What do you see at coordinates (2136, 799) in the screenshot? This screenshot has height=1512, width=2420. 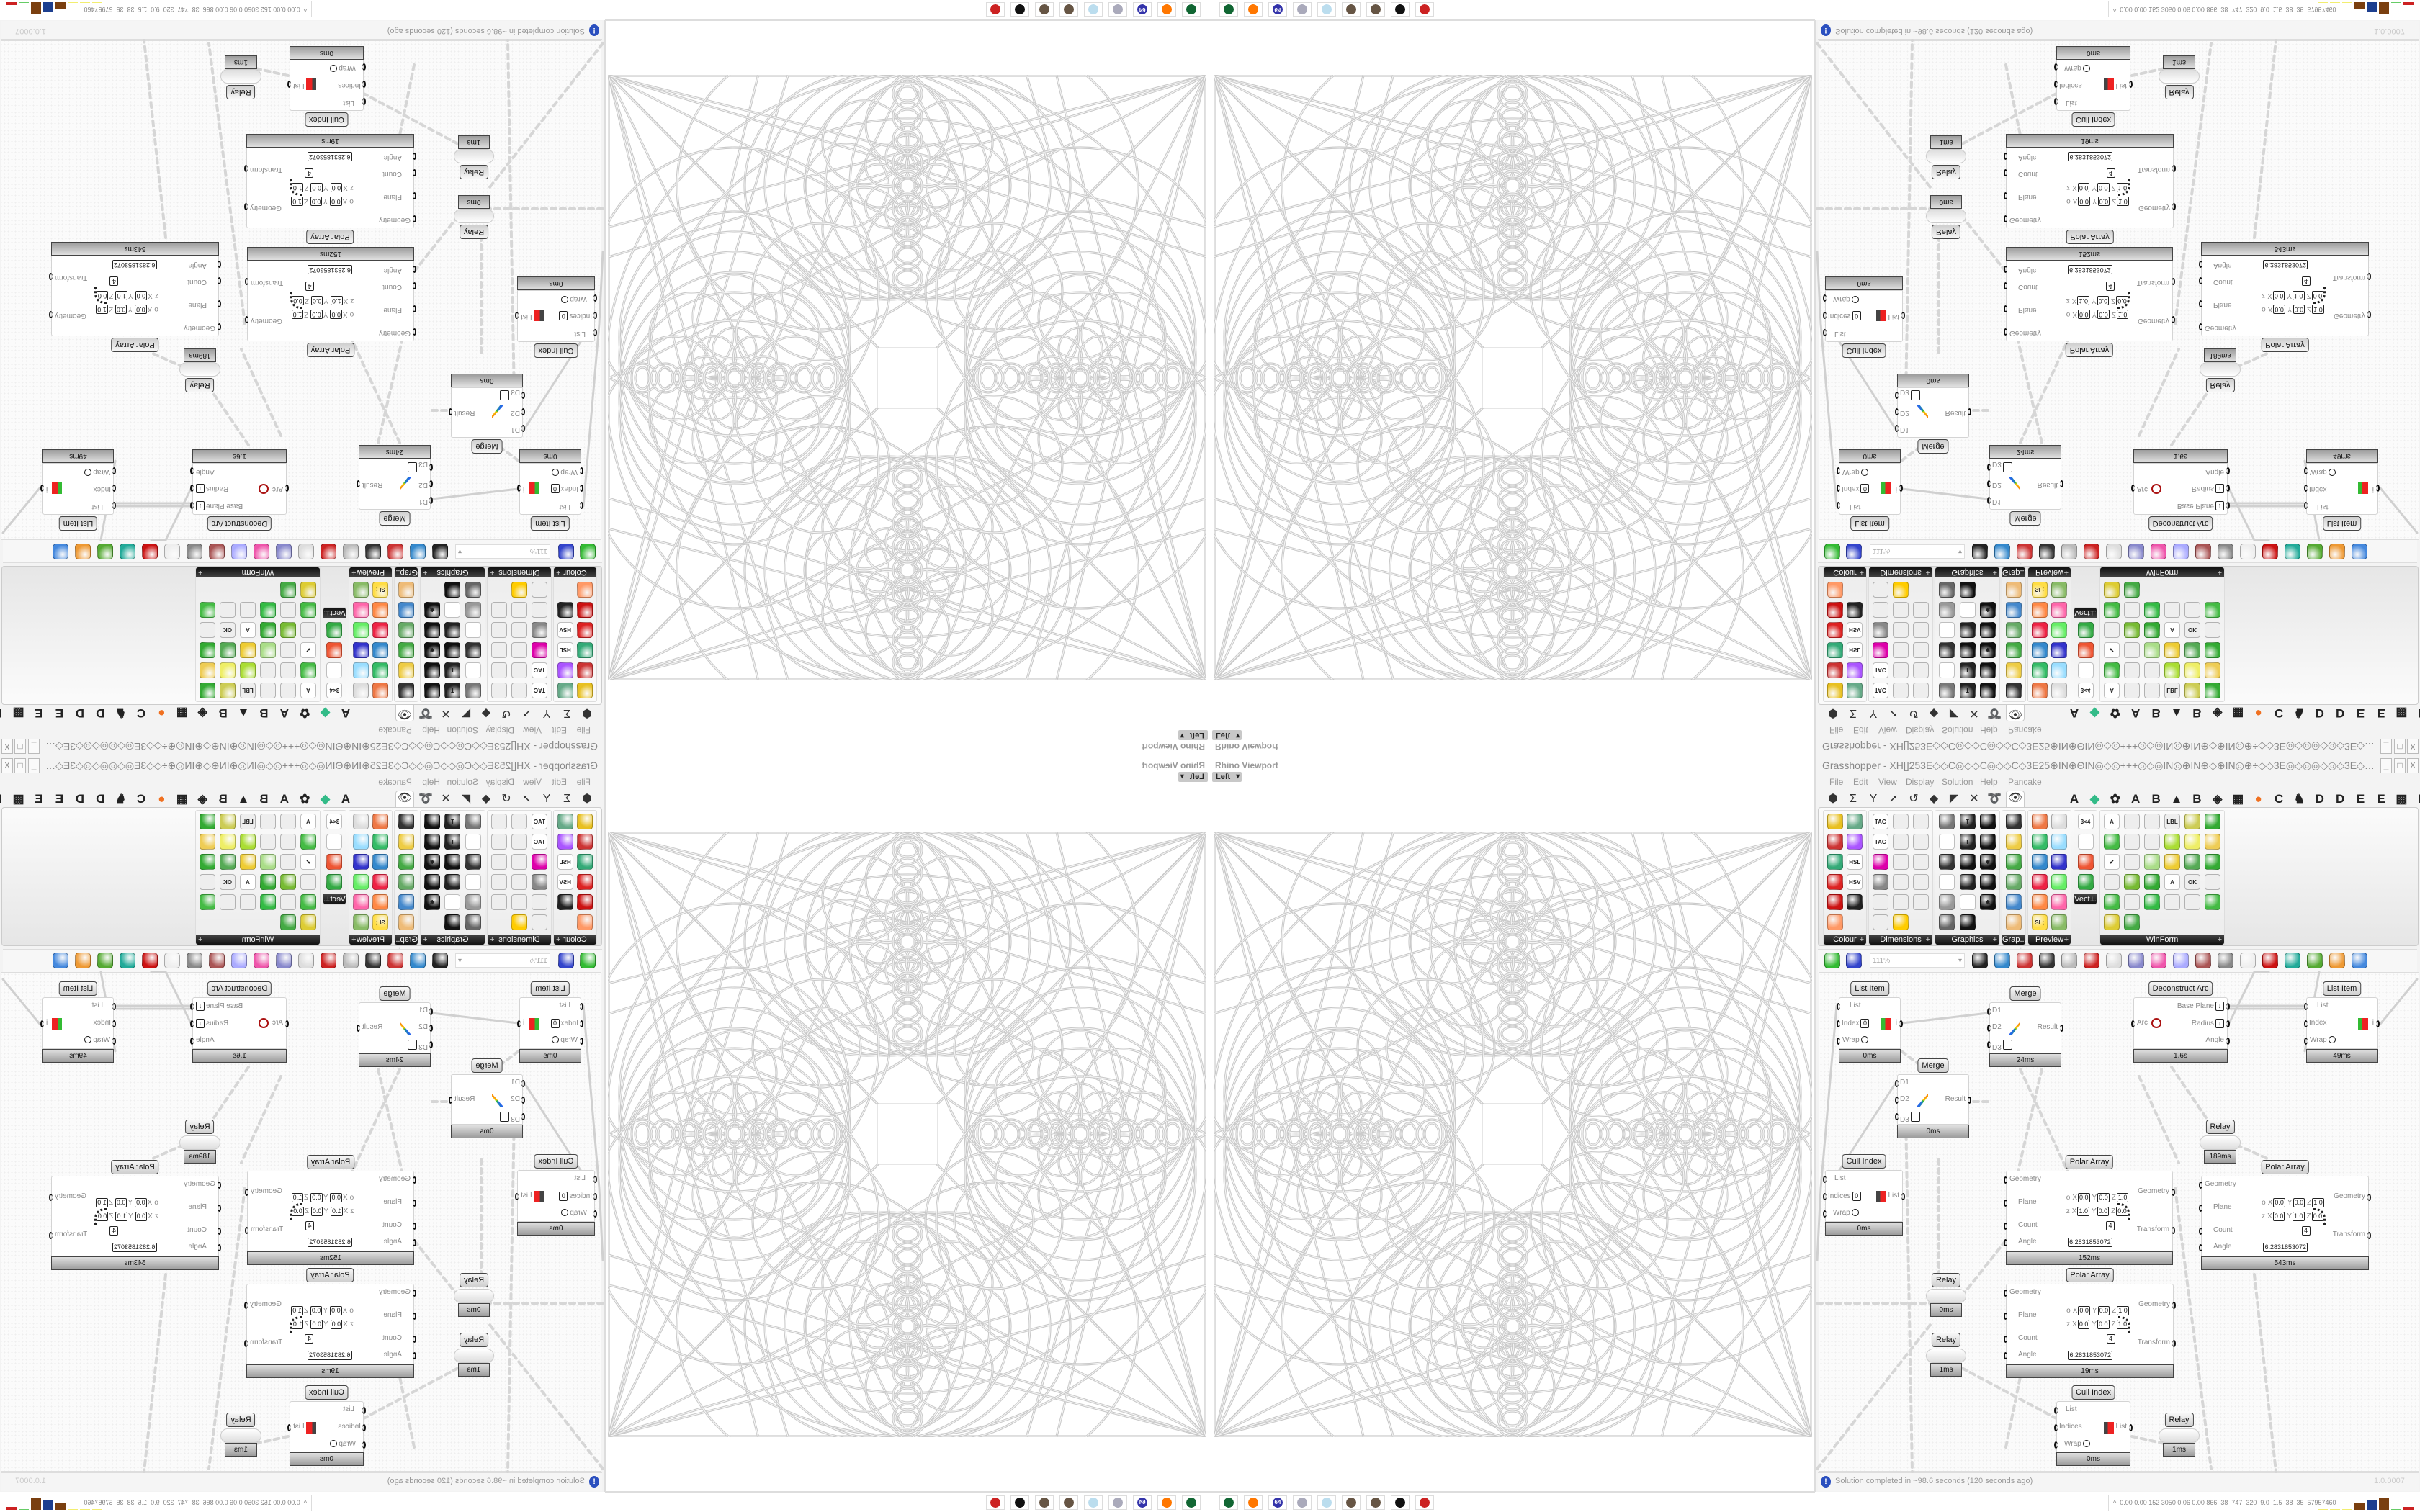 I see `tab-3: A` at bounding box center [2136, 799].